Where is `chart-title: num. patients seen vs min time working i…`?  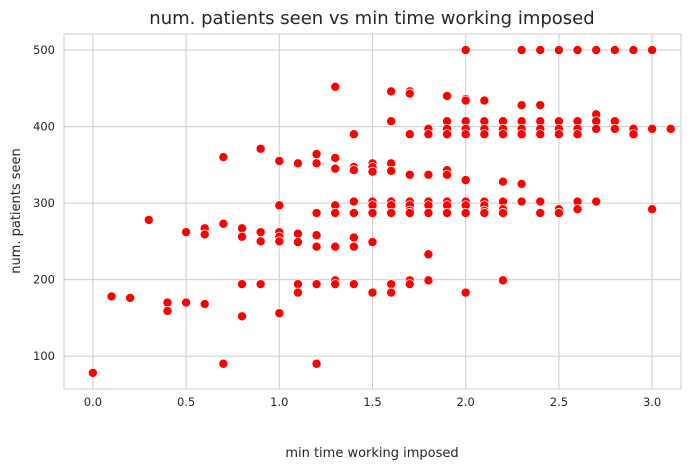
chart-title: num. patients seen vs min time working i… is located at coordinates (371, 18).